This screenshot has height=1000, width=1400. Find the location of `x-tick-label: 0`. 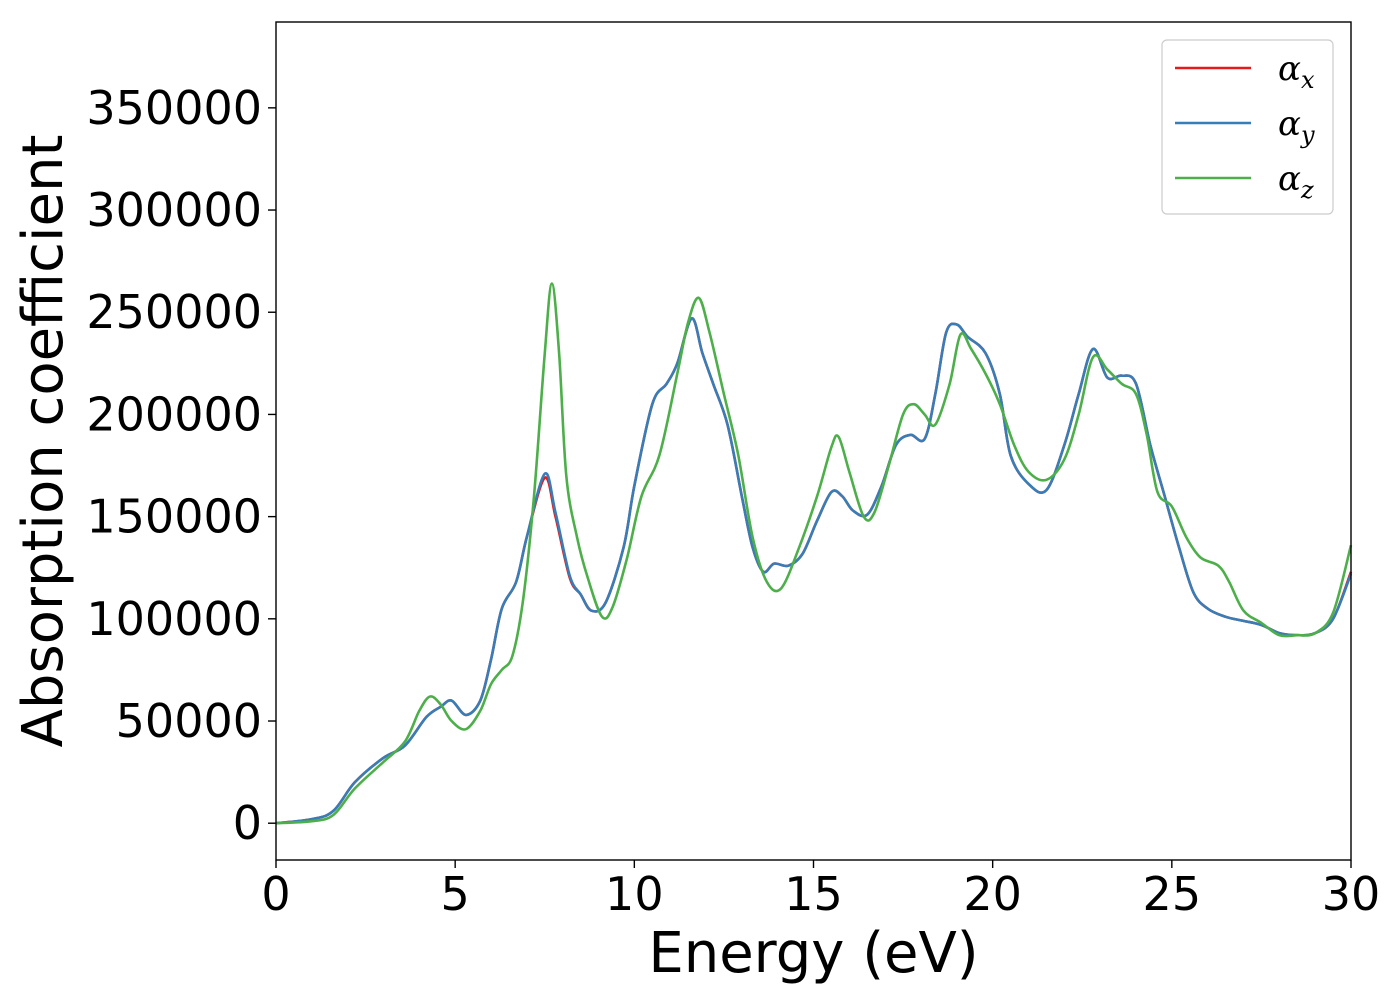

x-tick-label: 0 is located at coordinates (275, 894).